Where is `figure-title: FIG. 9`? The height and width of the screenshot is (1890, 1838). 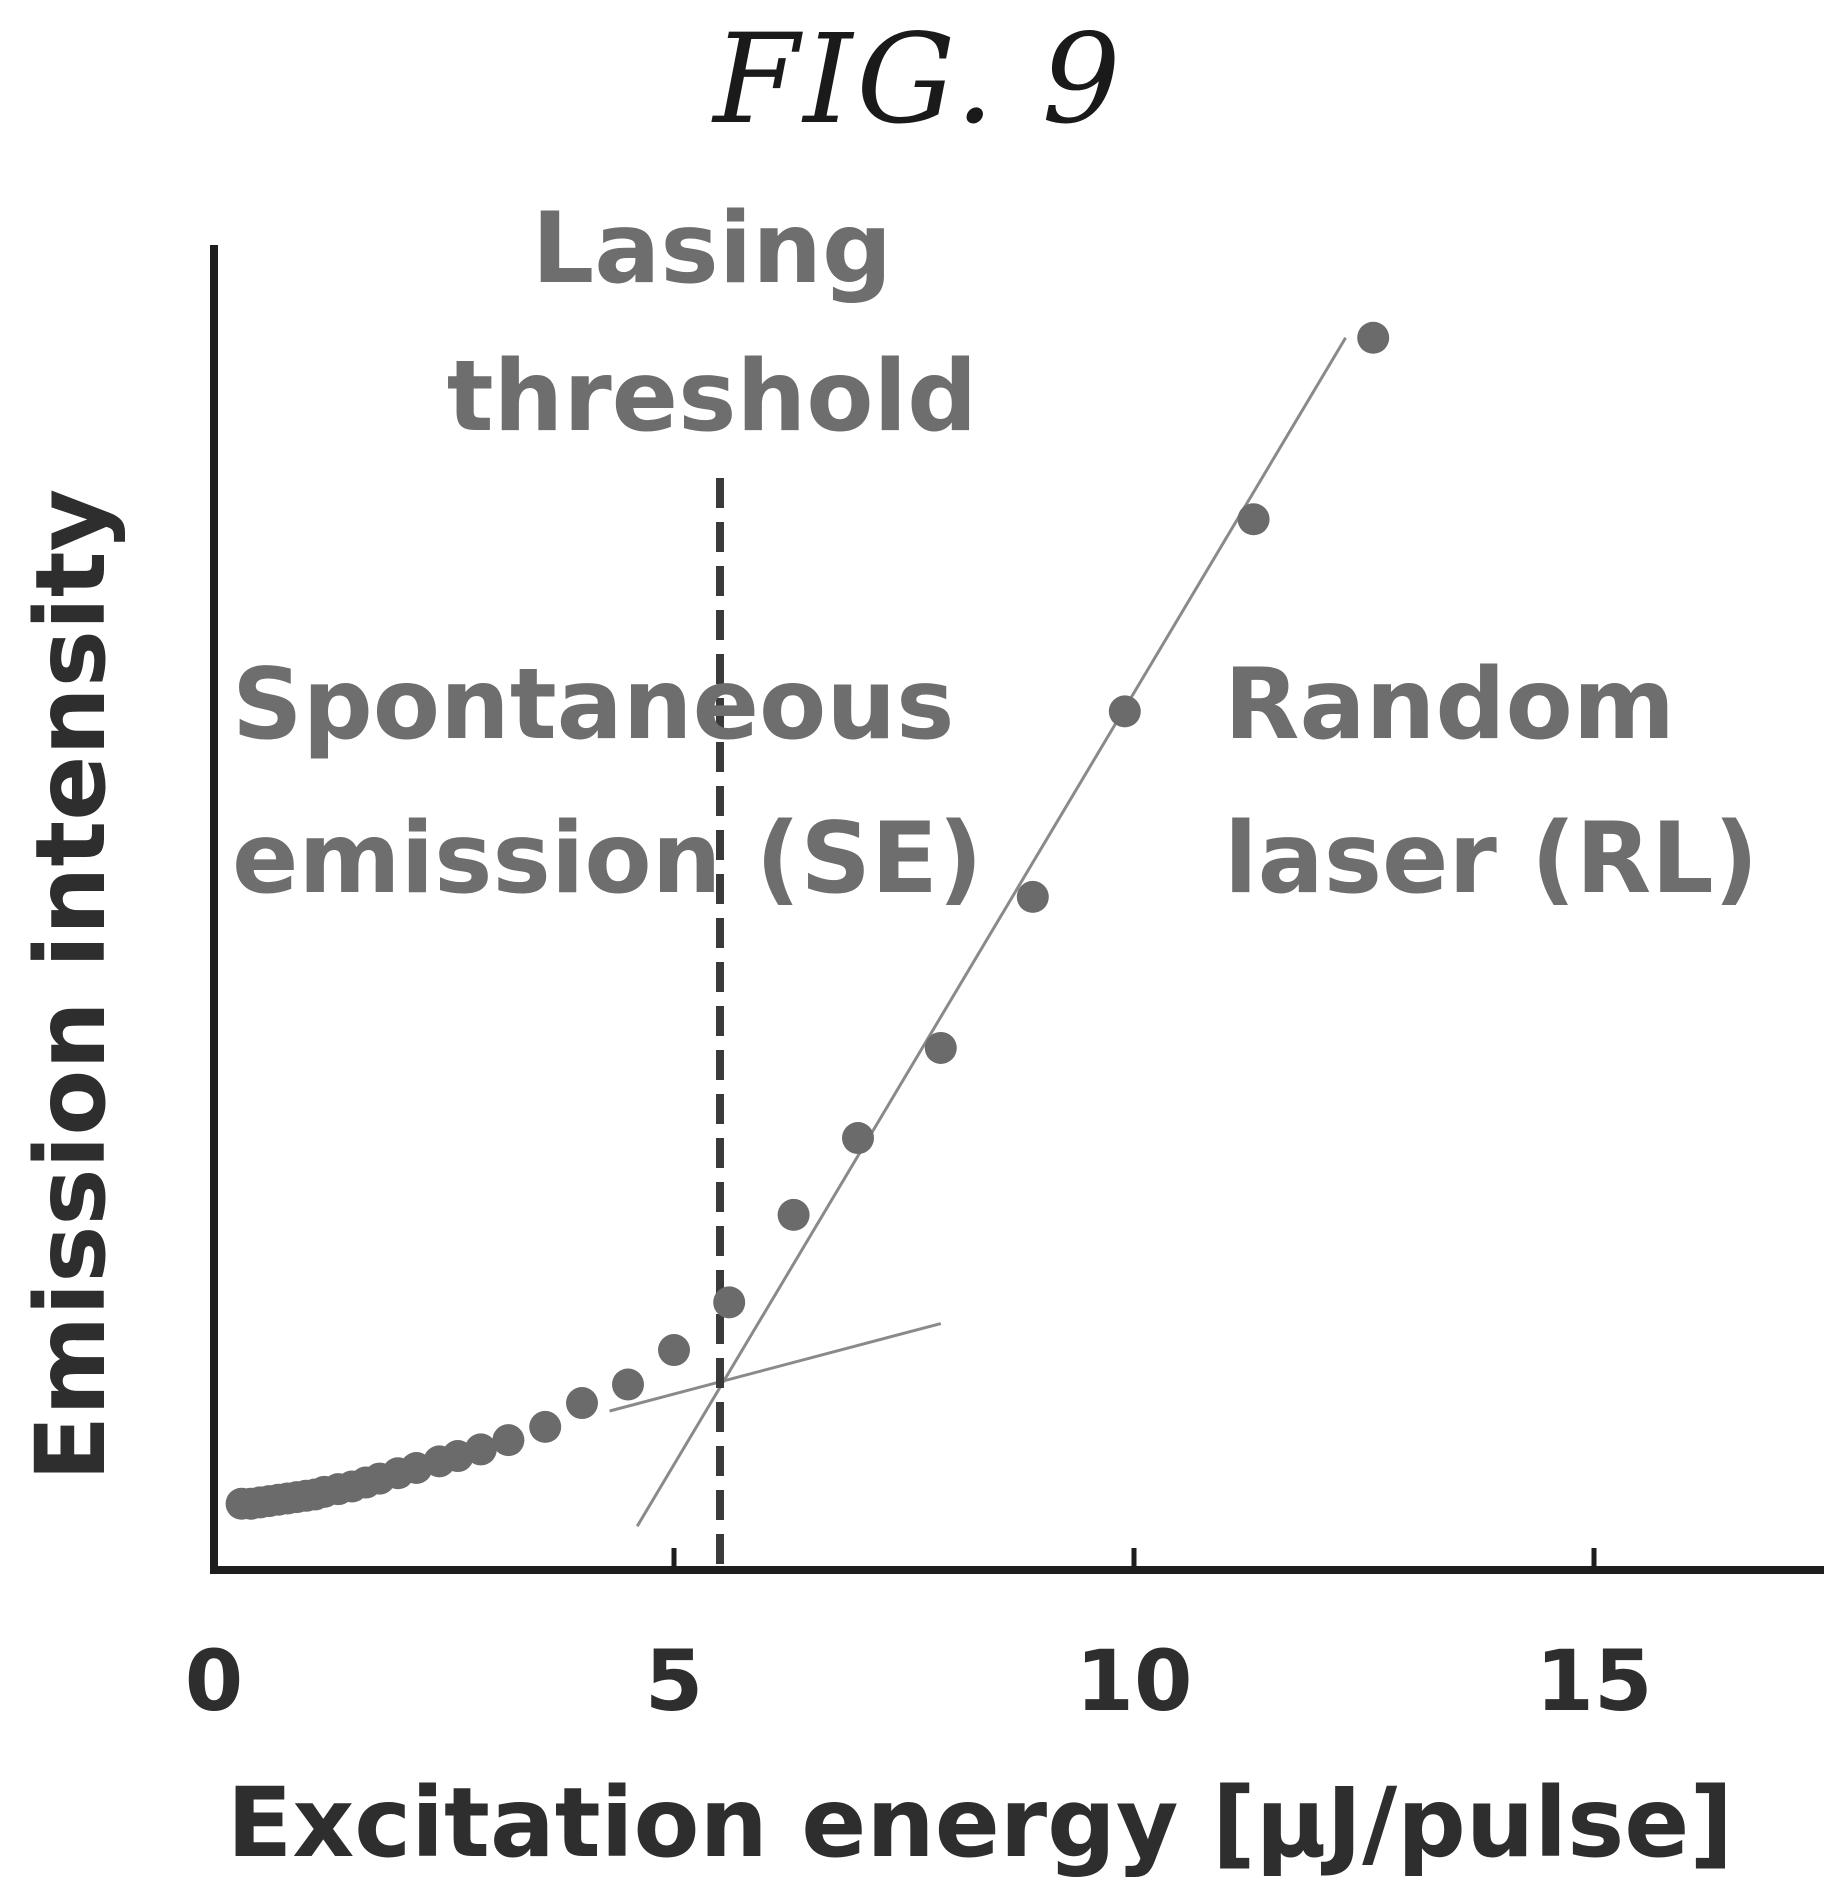
figure-title: FIG. 9 is located at coordinates (919, 80).